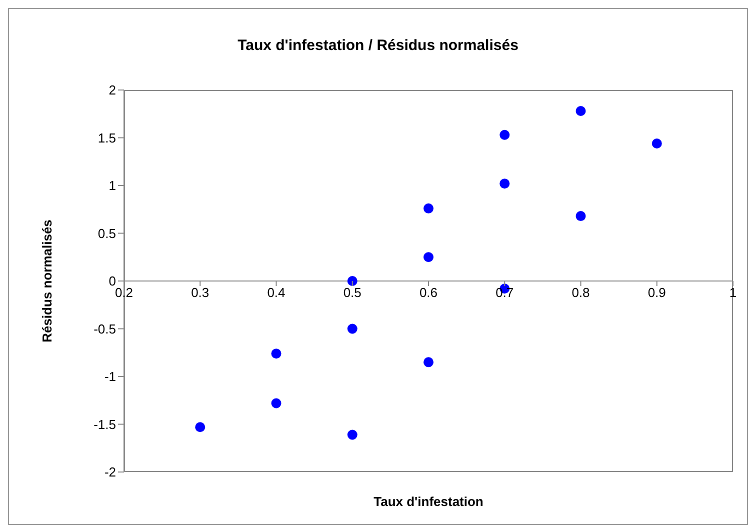  Describe the element at coordinates (105, 328) in the screenshot. I see `y-tick-label: -0.5` at that location.